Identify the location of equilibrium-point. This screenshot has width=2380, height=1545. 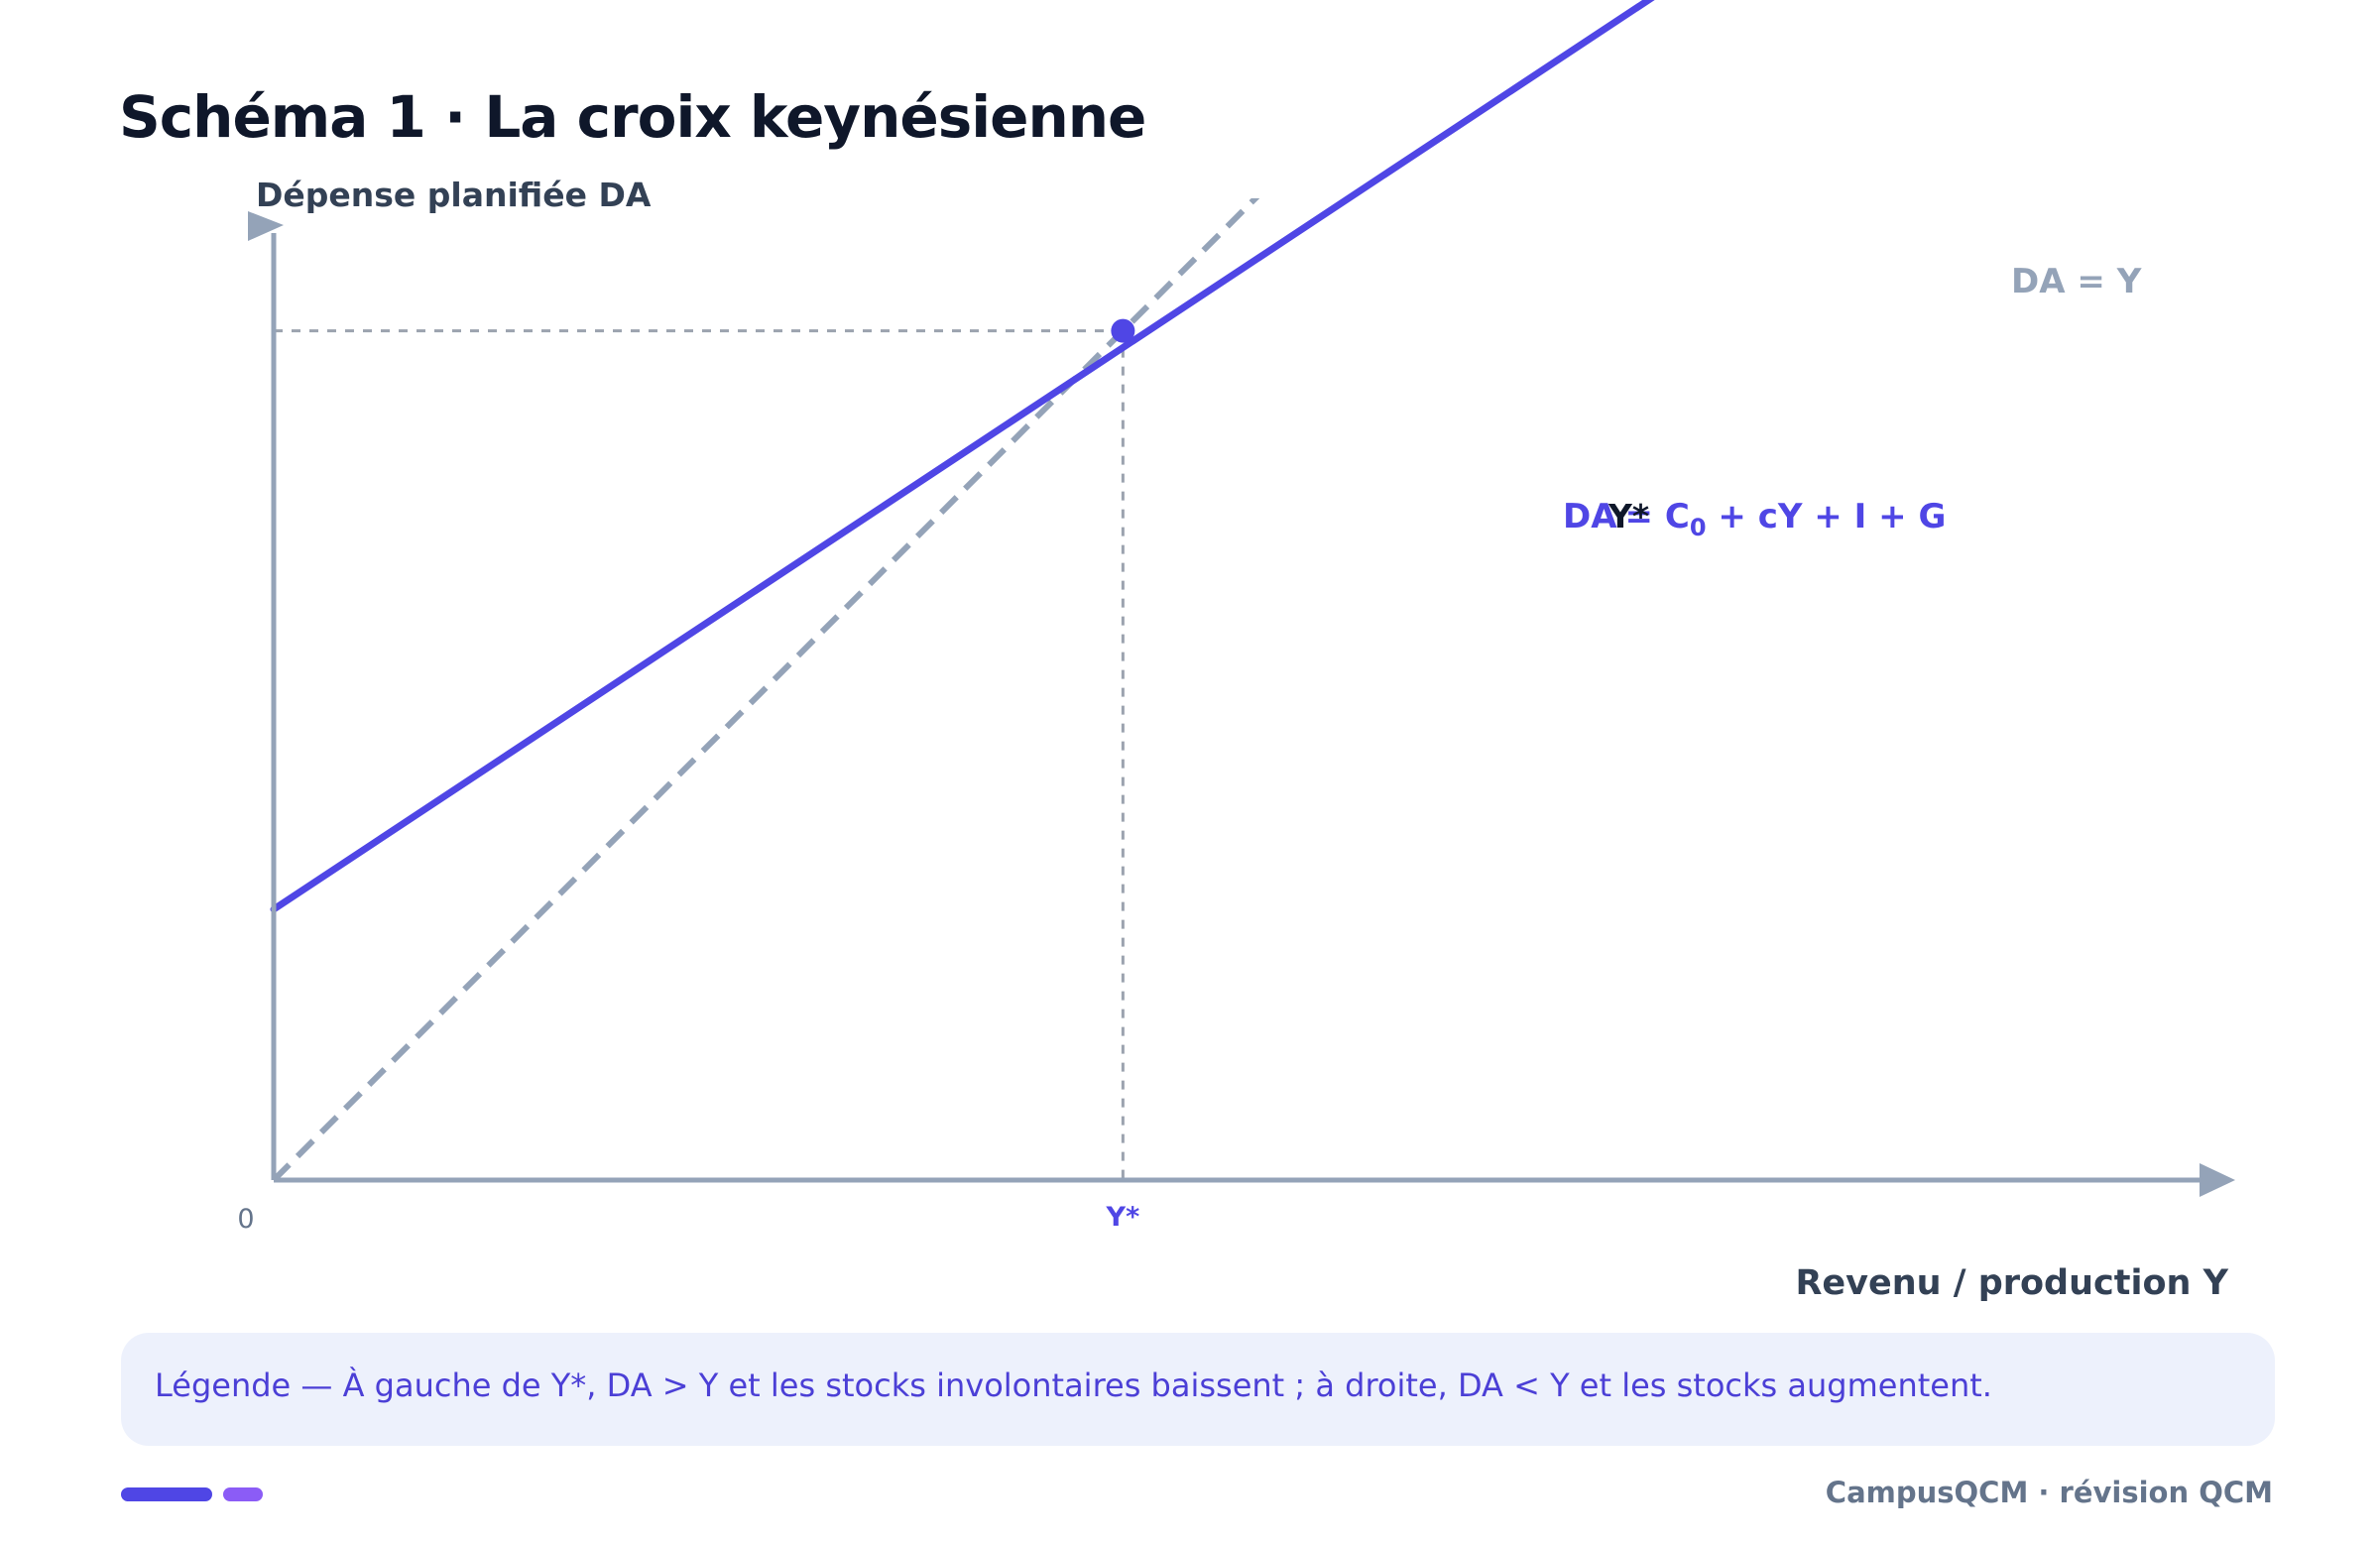
(1123, 330).